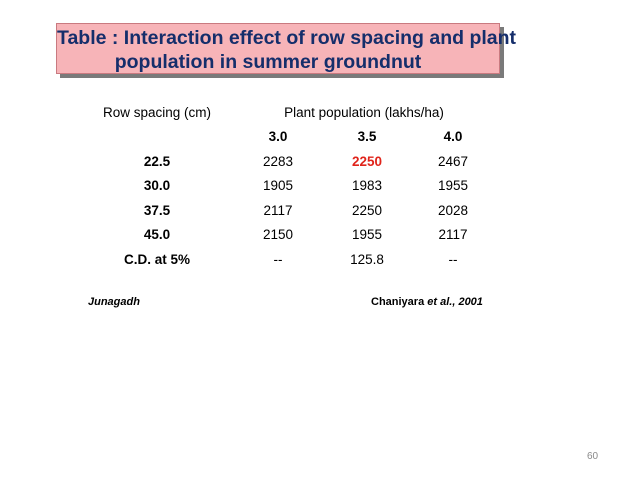  I want to click on subheader-4-0: 4.0, so click(453, 137).